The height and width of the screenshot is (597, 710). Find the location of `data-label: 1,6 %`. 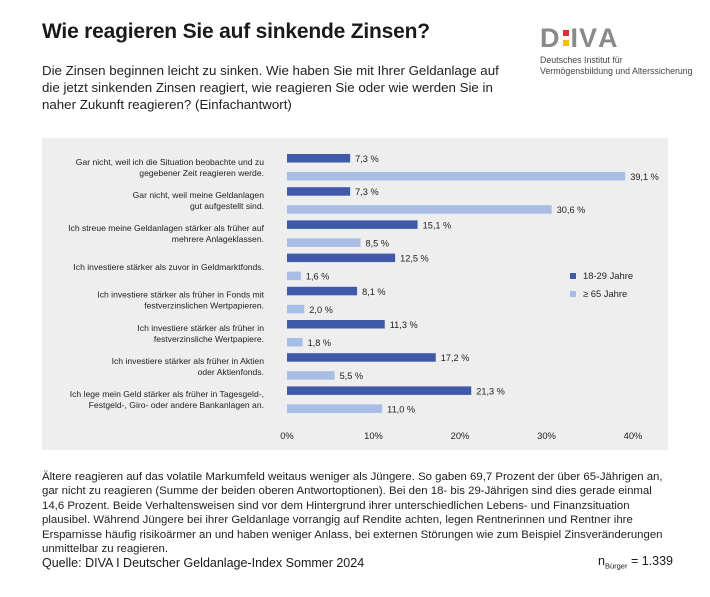

data-label: 1,6 % is located at coordinates (318, 277).